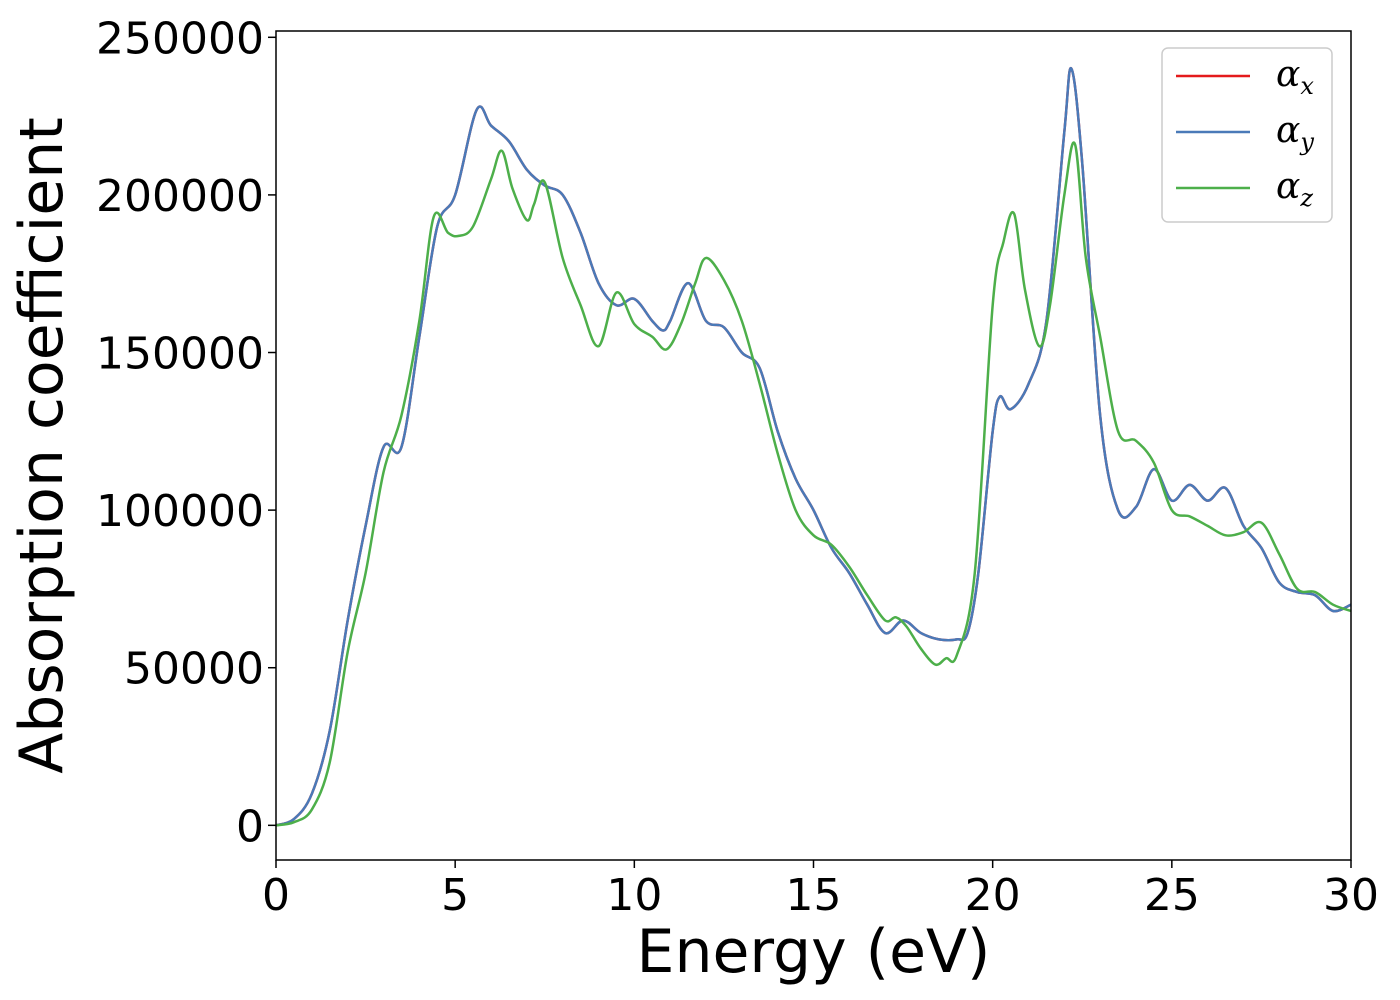  Describe the element at coordinates (1351, 895) in the screenshot. I see `x-tick-label: 30` at that location.